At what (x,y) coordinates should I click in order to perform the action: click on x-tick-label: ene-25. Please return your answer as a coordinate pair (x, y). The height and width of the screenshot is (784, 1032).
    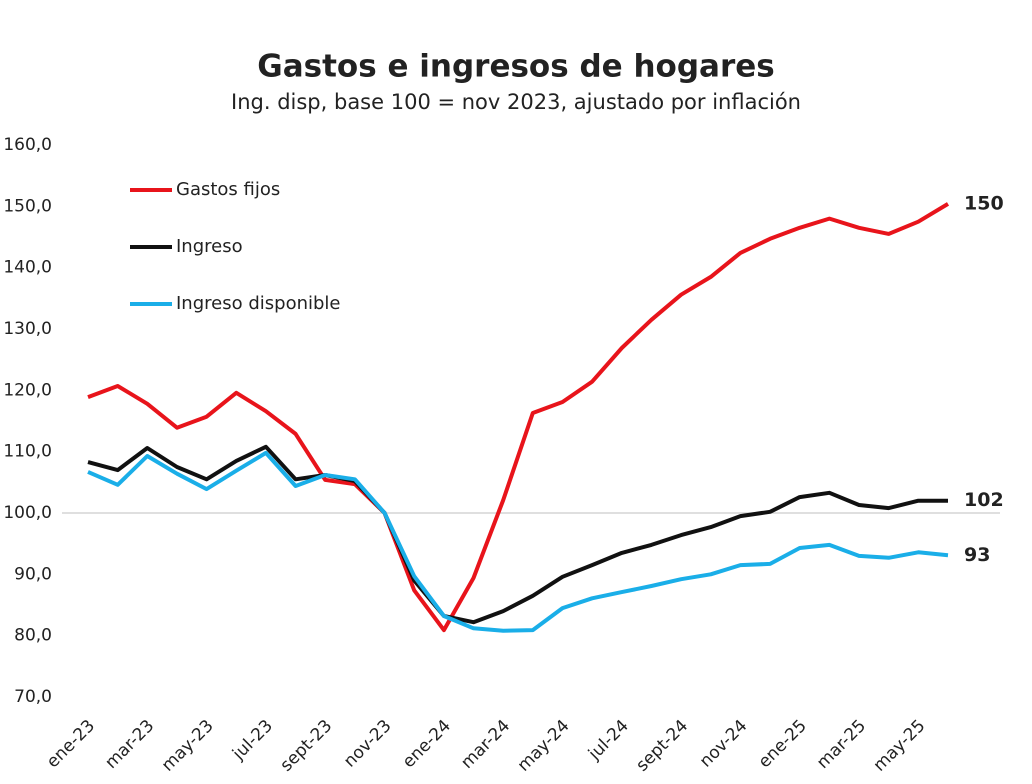
    Looking at the image, I should click on (783, 744).